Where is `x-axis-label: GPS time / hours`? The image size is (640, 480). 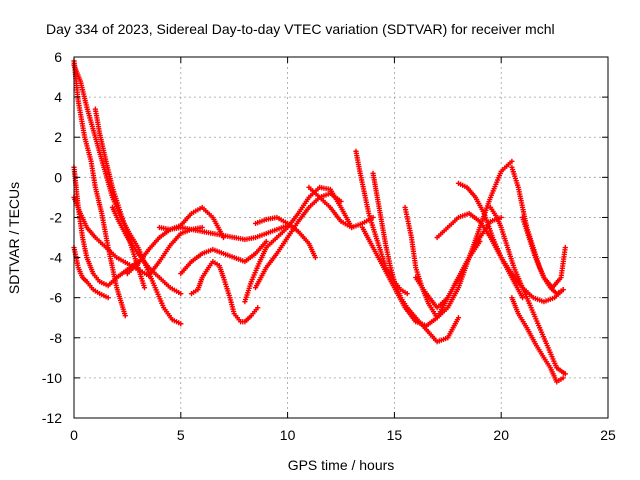
x-axis-label: GPS time / hours is located at coordinates (341, 465).